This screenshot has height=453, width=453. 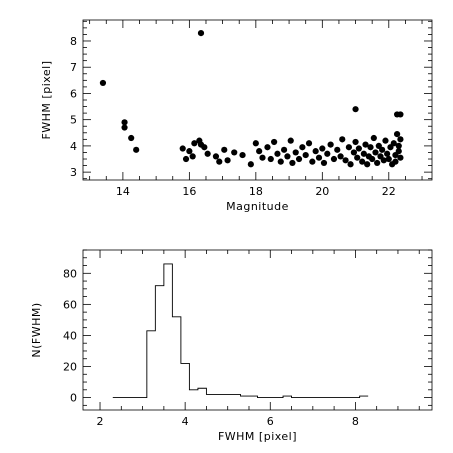 What do you see at coordinates (389, 191) in the screenshot?
I see `x-tick-label: 22` at bounding box center [389, 191].